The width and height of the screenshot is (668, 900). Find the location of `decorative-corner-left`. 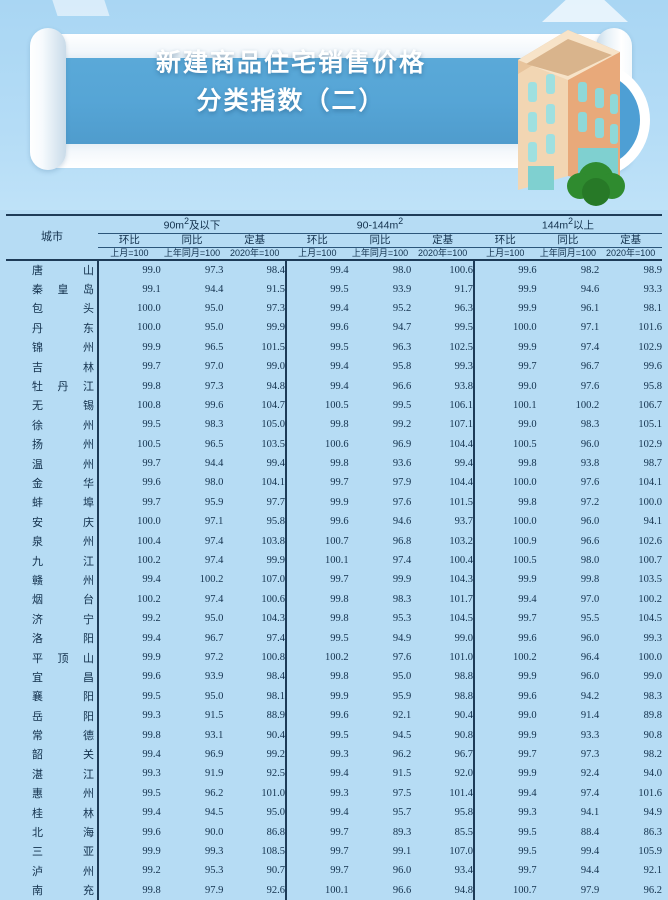

decorative-corner-left is located at coordinates (78, 8).